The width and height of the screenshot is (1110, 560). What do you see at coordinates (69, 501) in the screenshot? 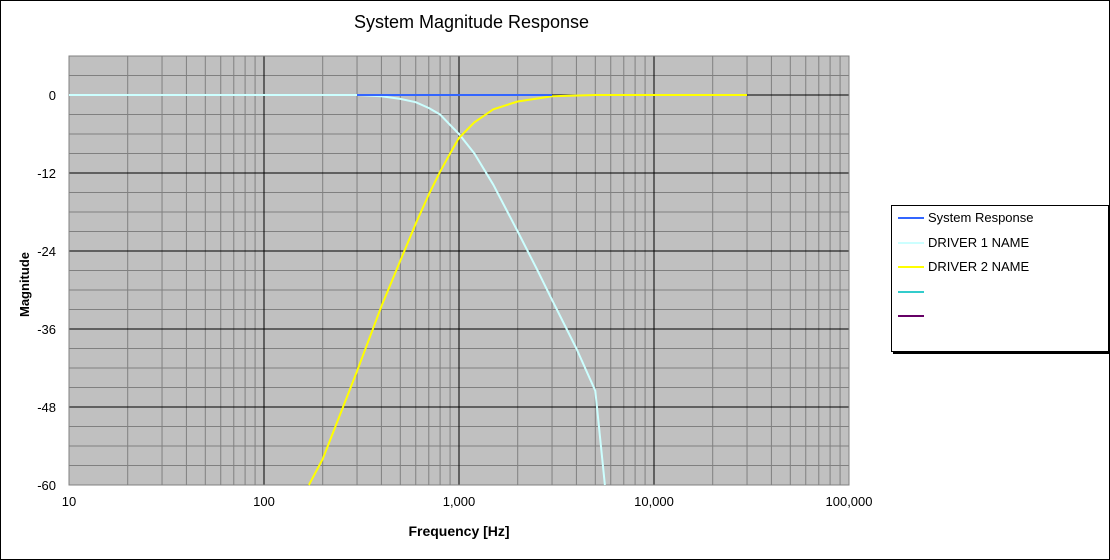
I see `x-tick-label: 10` at bounding box center [69, 501].